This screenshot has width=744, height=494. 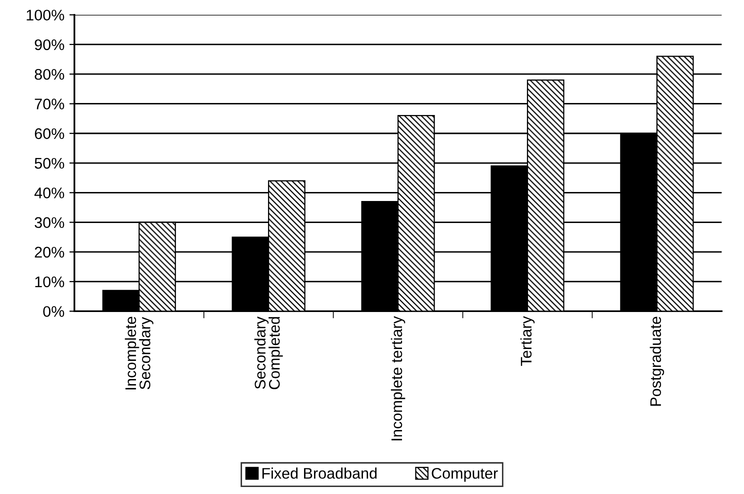 What do you see at coordinates (657, 361) in the screenshot?
I see `x-tick-label: Postgraduate` at bounding box center [657, 361].